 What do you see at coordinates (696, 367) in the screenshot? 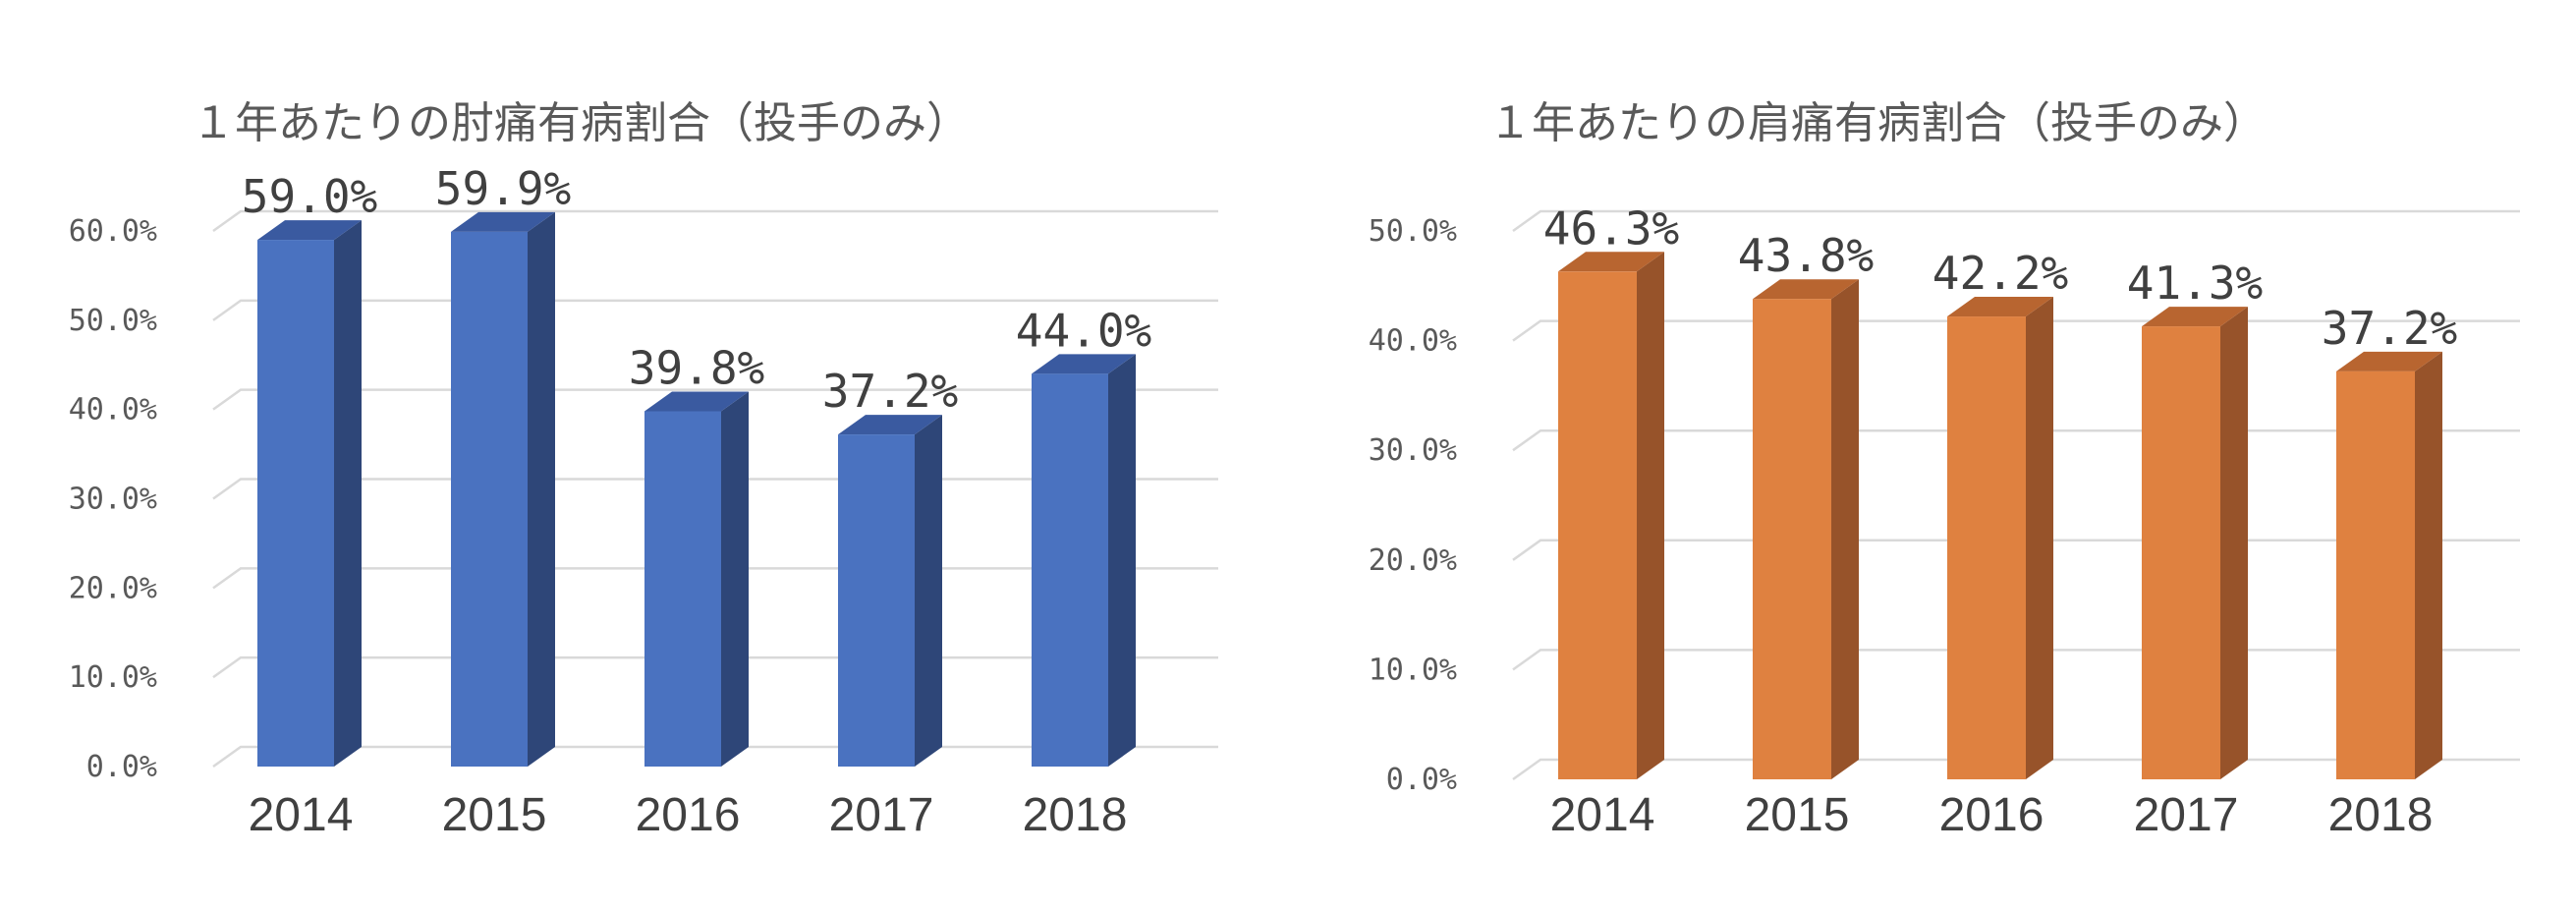
I see `data-label: 39.8%` at bounding box center [696, 367].